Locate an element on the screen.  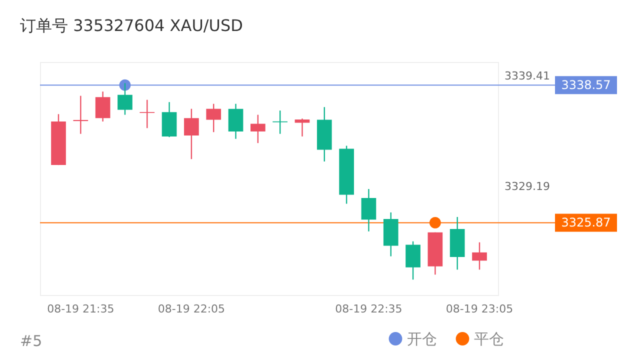
x-tick-label: 08-19 21:35 is located at coordinates (80, 309).